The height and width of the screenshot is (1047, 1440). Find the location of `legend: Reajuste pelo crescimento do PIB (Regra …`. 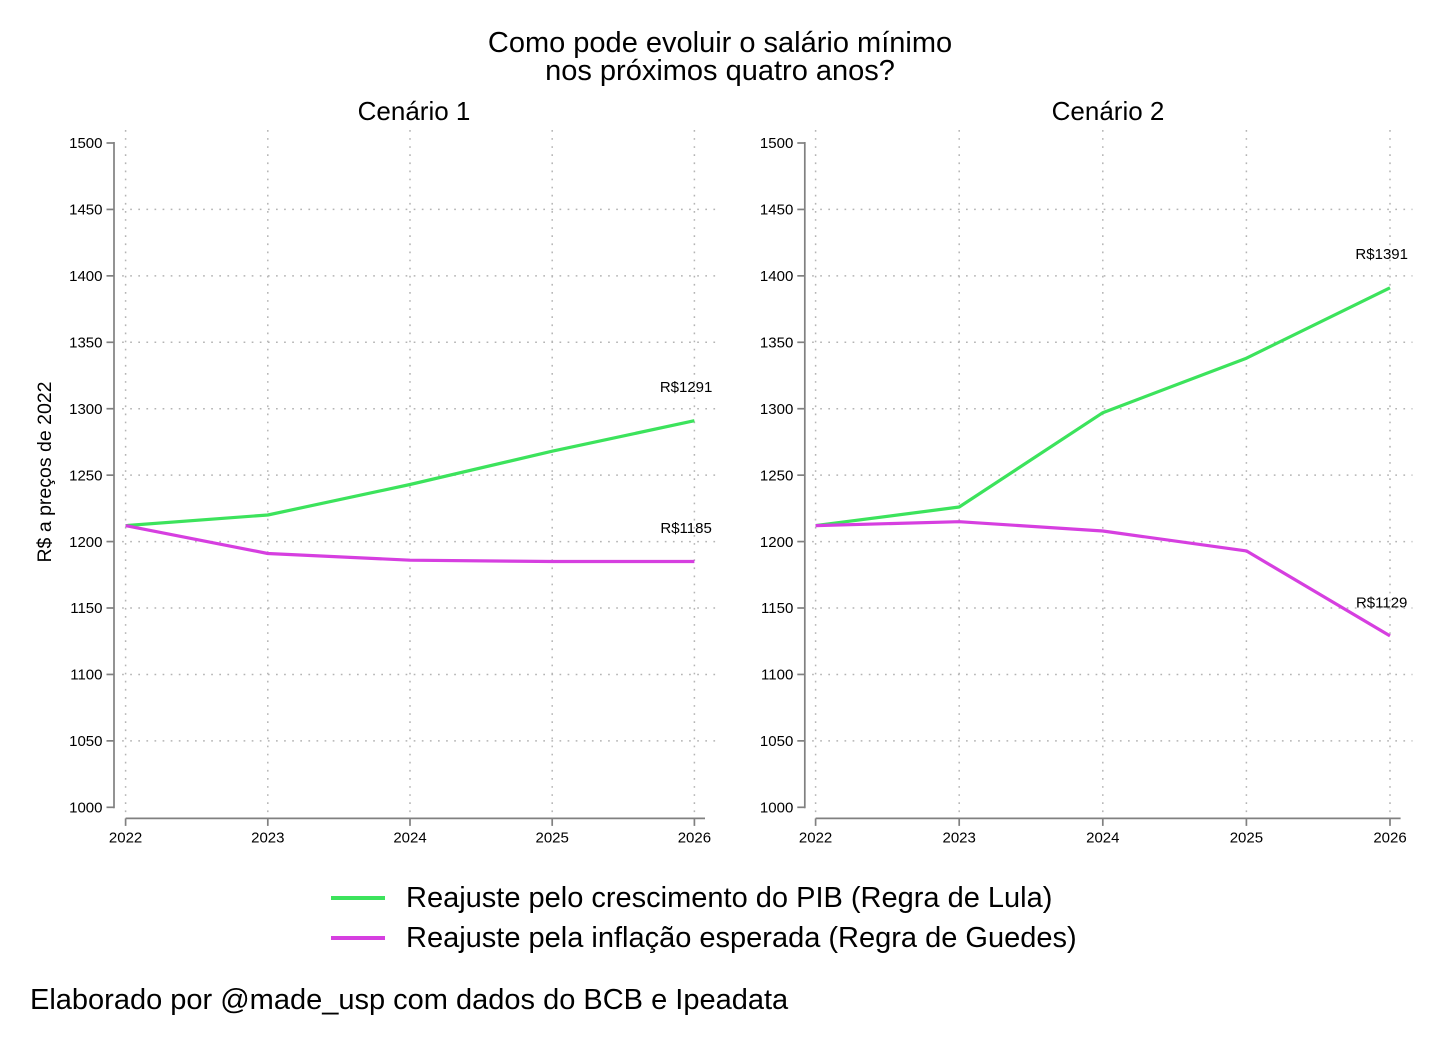

legend: Reajuste pelo crescimento do PIB (Regra … is located at coordinates (704, 918).